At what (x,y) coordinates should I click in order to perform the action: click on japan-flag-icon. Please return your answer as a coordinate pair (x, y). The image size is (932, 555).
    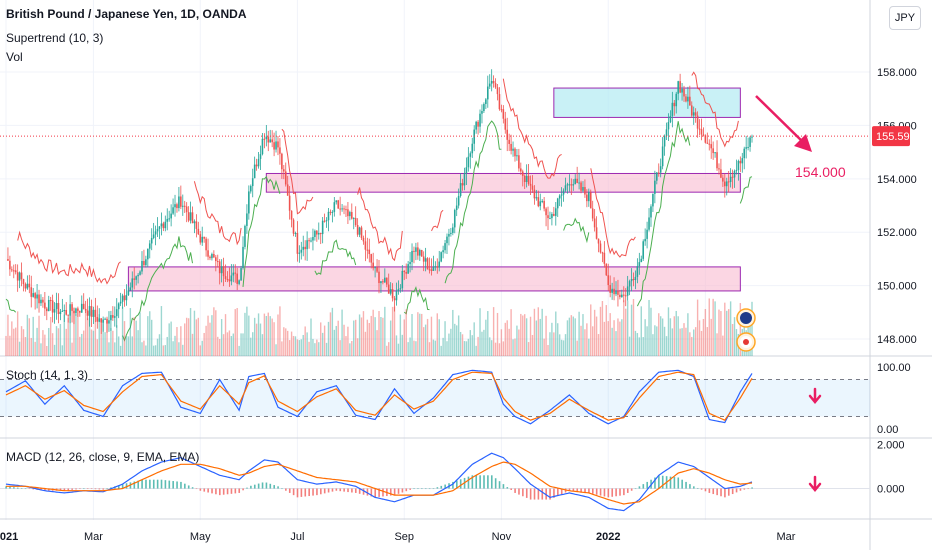
    Looking at the image, I should click on (746, 342).